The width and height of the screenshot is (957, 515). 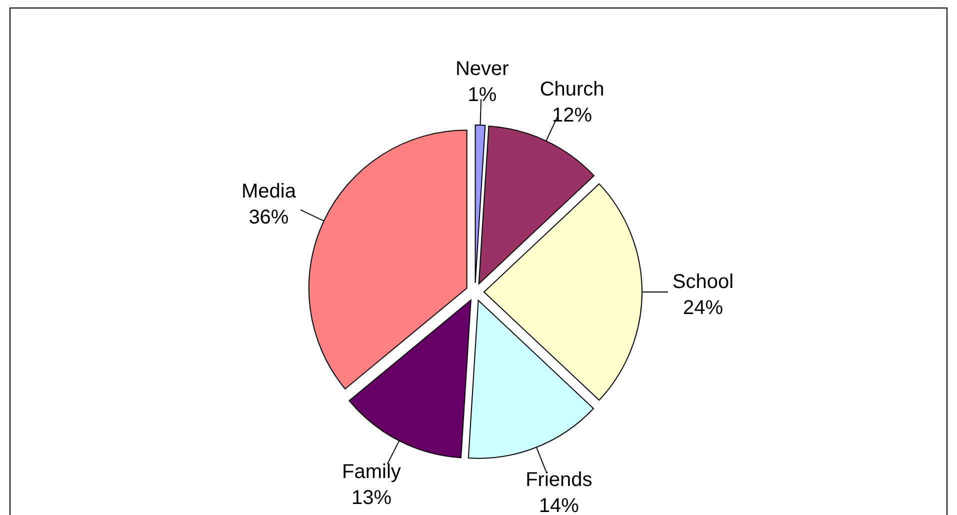 What do you see at coordinates (268, 217) in the screenshot?
I see `data-label: 36%` at bounding box center [268, 217].